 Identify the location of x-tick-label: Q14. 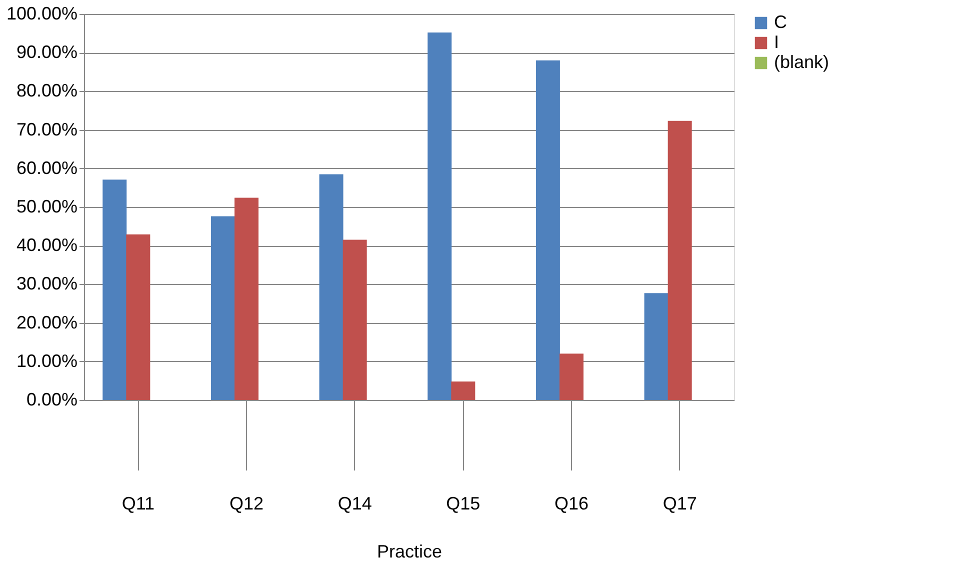
(355, 504).